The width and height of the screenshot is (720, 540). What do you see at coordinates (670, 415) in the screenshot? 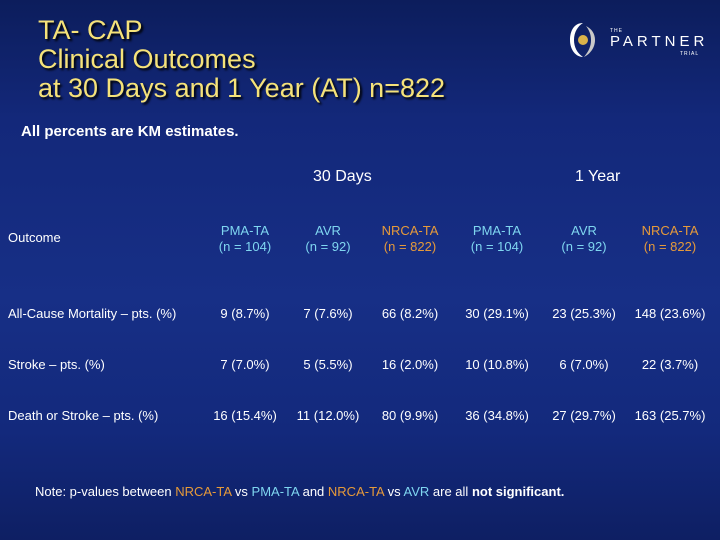
I see `table-cell: 163 (25.7%)` at bounding box center [670, 415].